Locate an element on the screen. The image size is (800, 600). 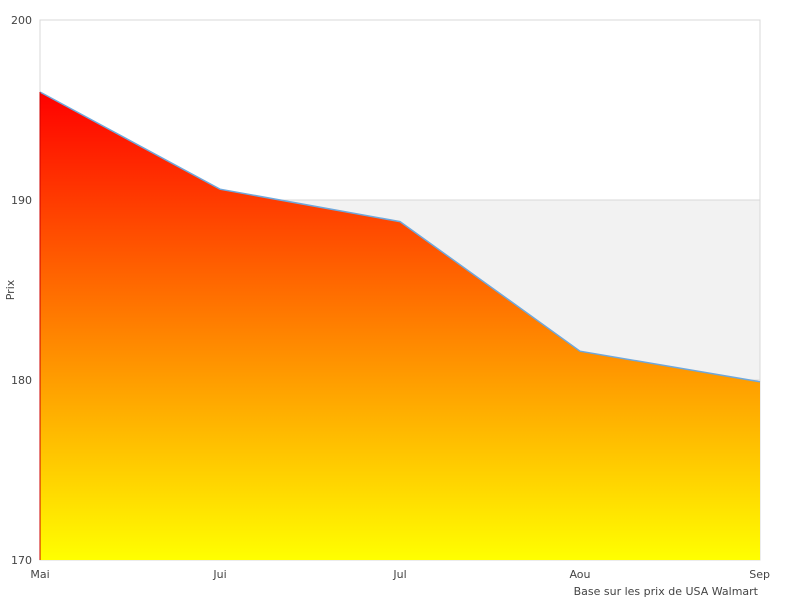
source-note: Base sur les prix de USA Walmart is located at coordinates (666, 591).